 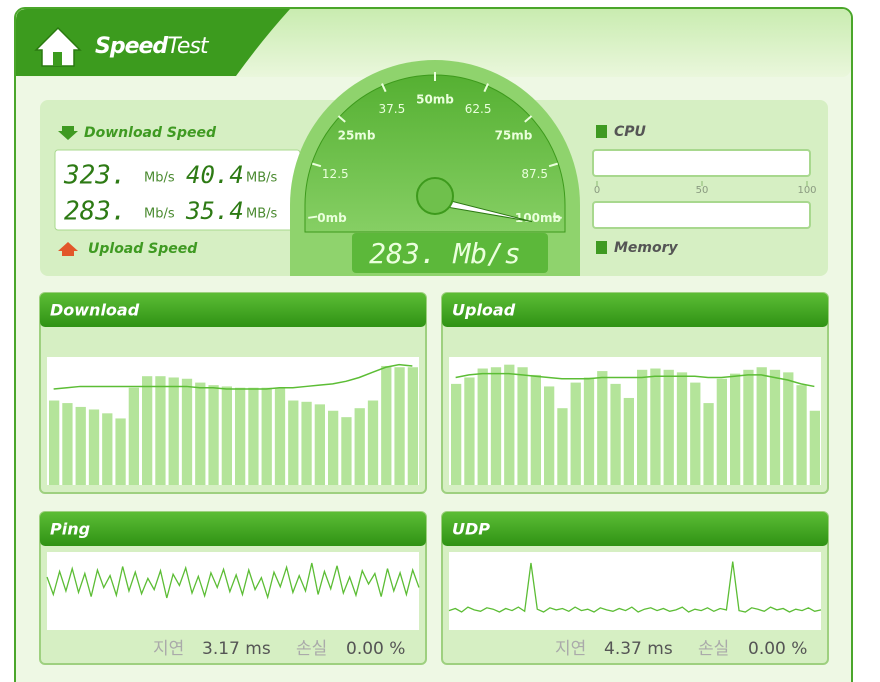 What do you see at coordinates (375, 649) in the screenshot?
I see `loss-value: 0.00 %` at bounding box center [375, 649].